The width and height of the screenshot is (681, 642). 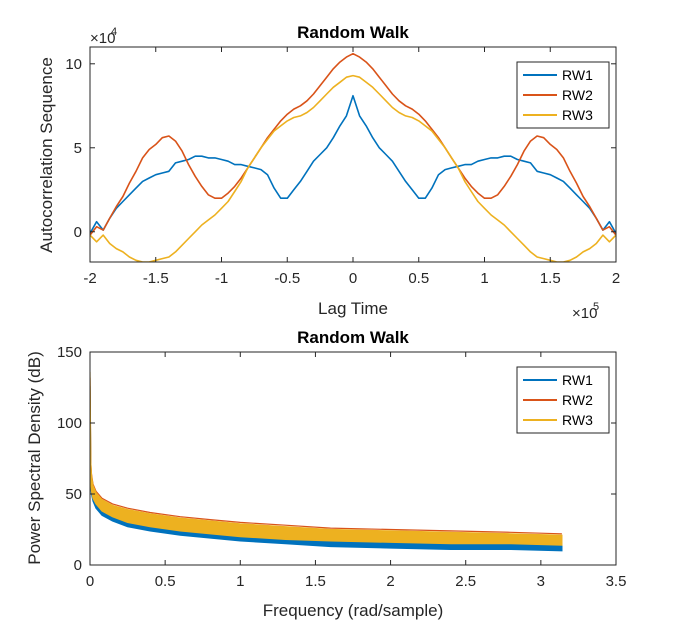 I want to click on psd-x-tick-label: 1.5, so click(x=315, y=581).